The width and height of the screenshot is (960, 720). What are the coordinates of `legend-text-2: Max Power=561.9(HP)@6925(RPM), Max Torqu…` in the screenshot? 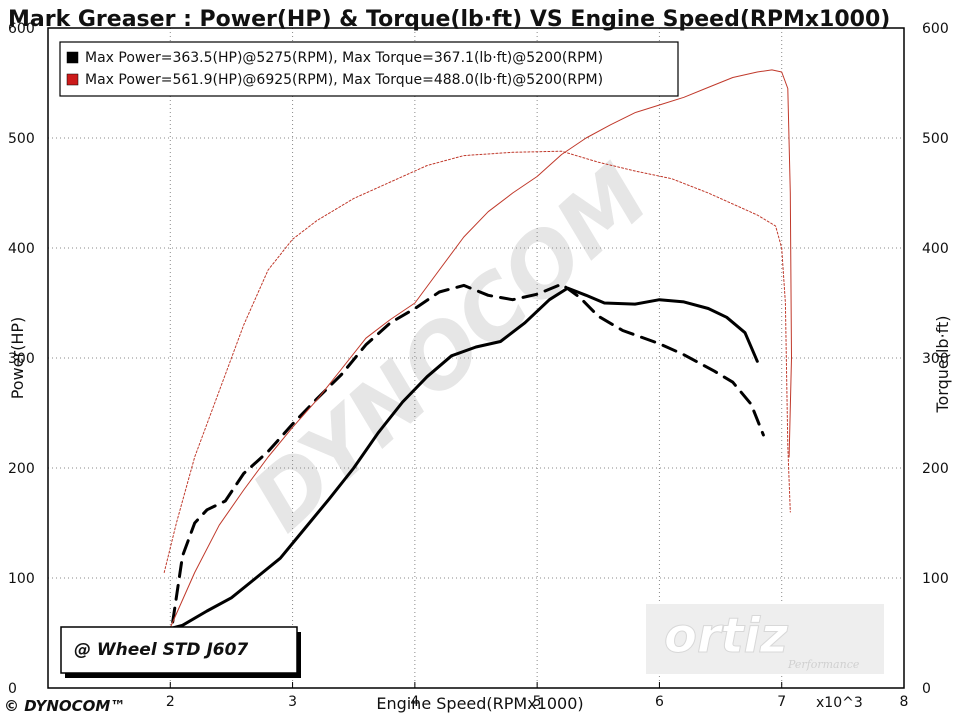 It's located at (344, 80).